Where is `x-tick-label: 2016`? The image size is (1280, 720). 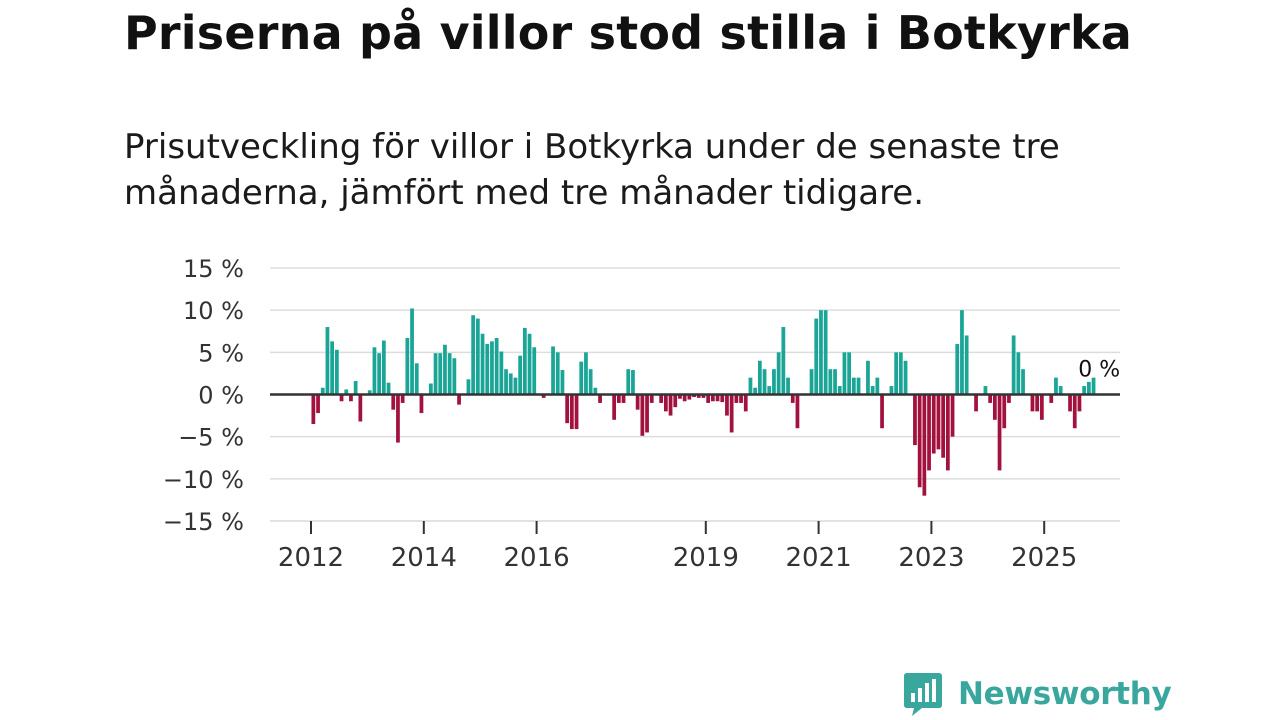 x-tick-label: 2016 is located at coordinates (537, 558).